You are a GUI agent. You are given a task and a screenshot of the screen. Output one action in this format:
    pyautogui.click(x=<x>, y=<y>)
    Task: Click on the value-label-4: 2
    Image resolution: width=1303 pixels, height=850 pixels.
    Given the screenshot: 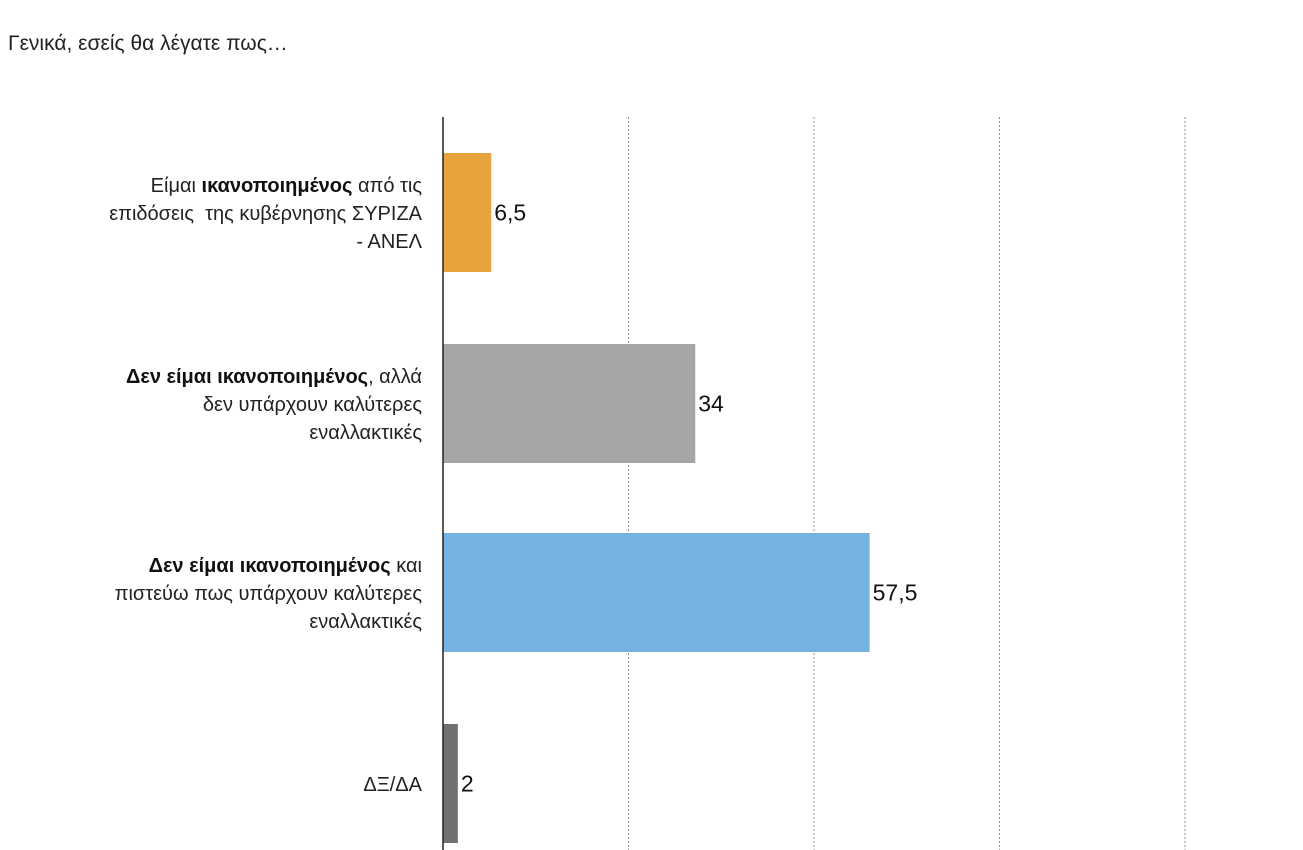 What is the action you would take?
    pyautogui.click(x=467, y=784)
    